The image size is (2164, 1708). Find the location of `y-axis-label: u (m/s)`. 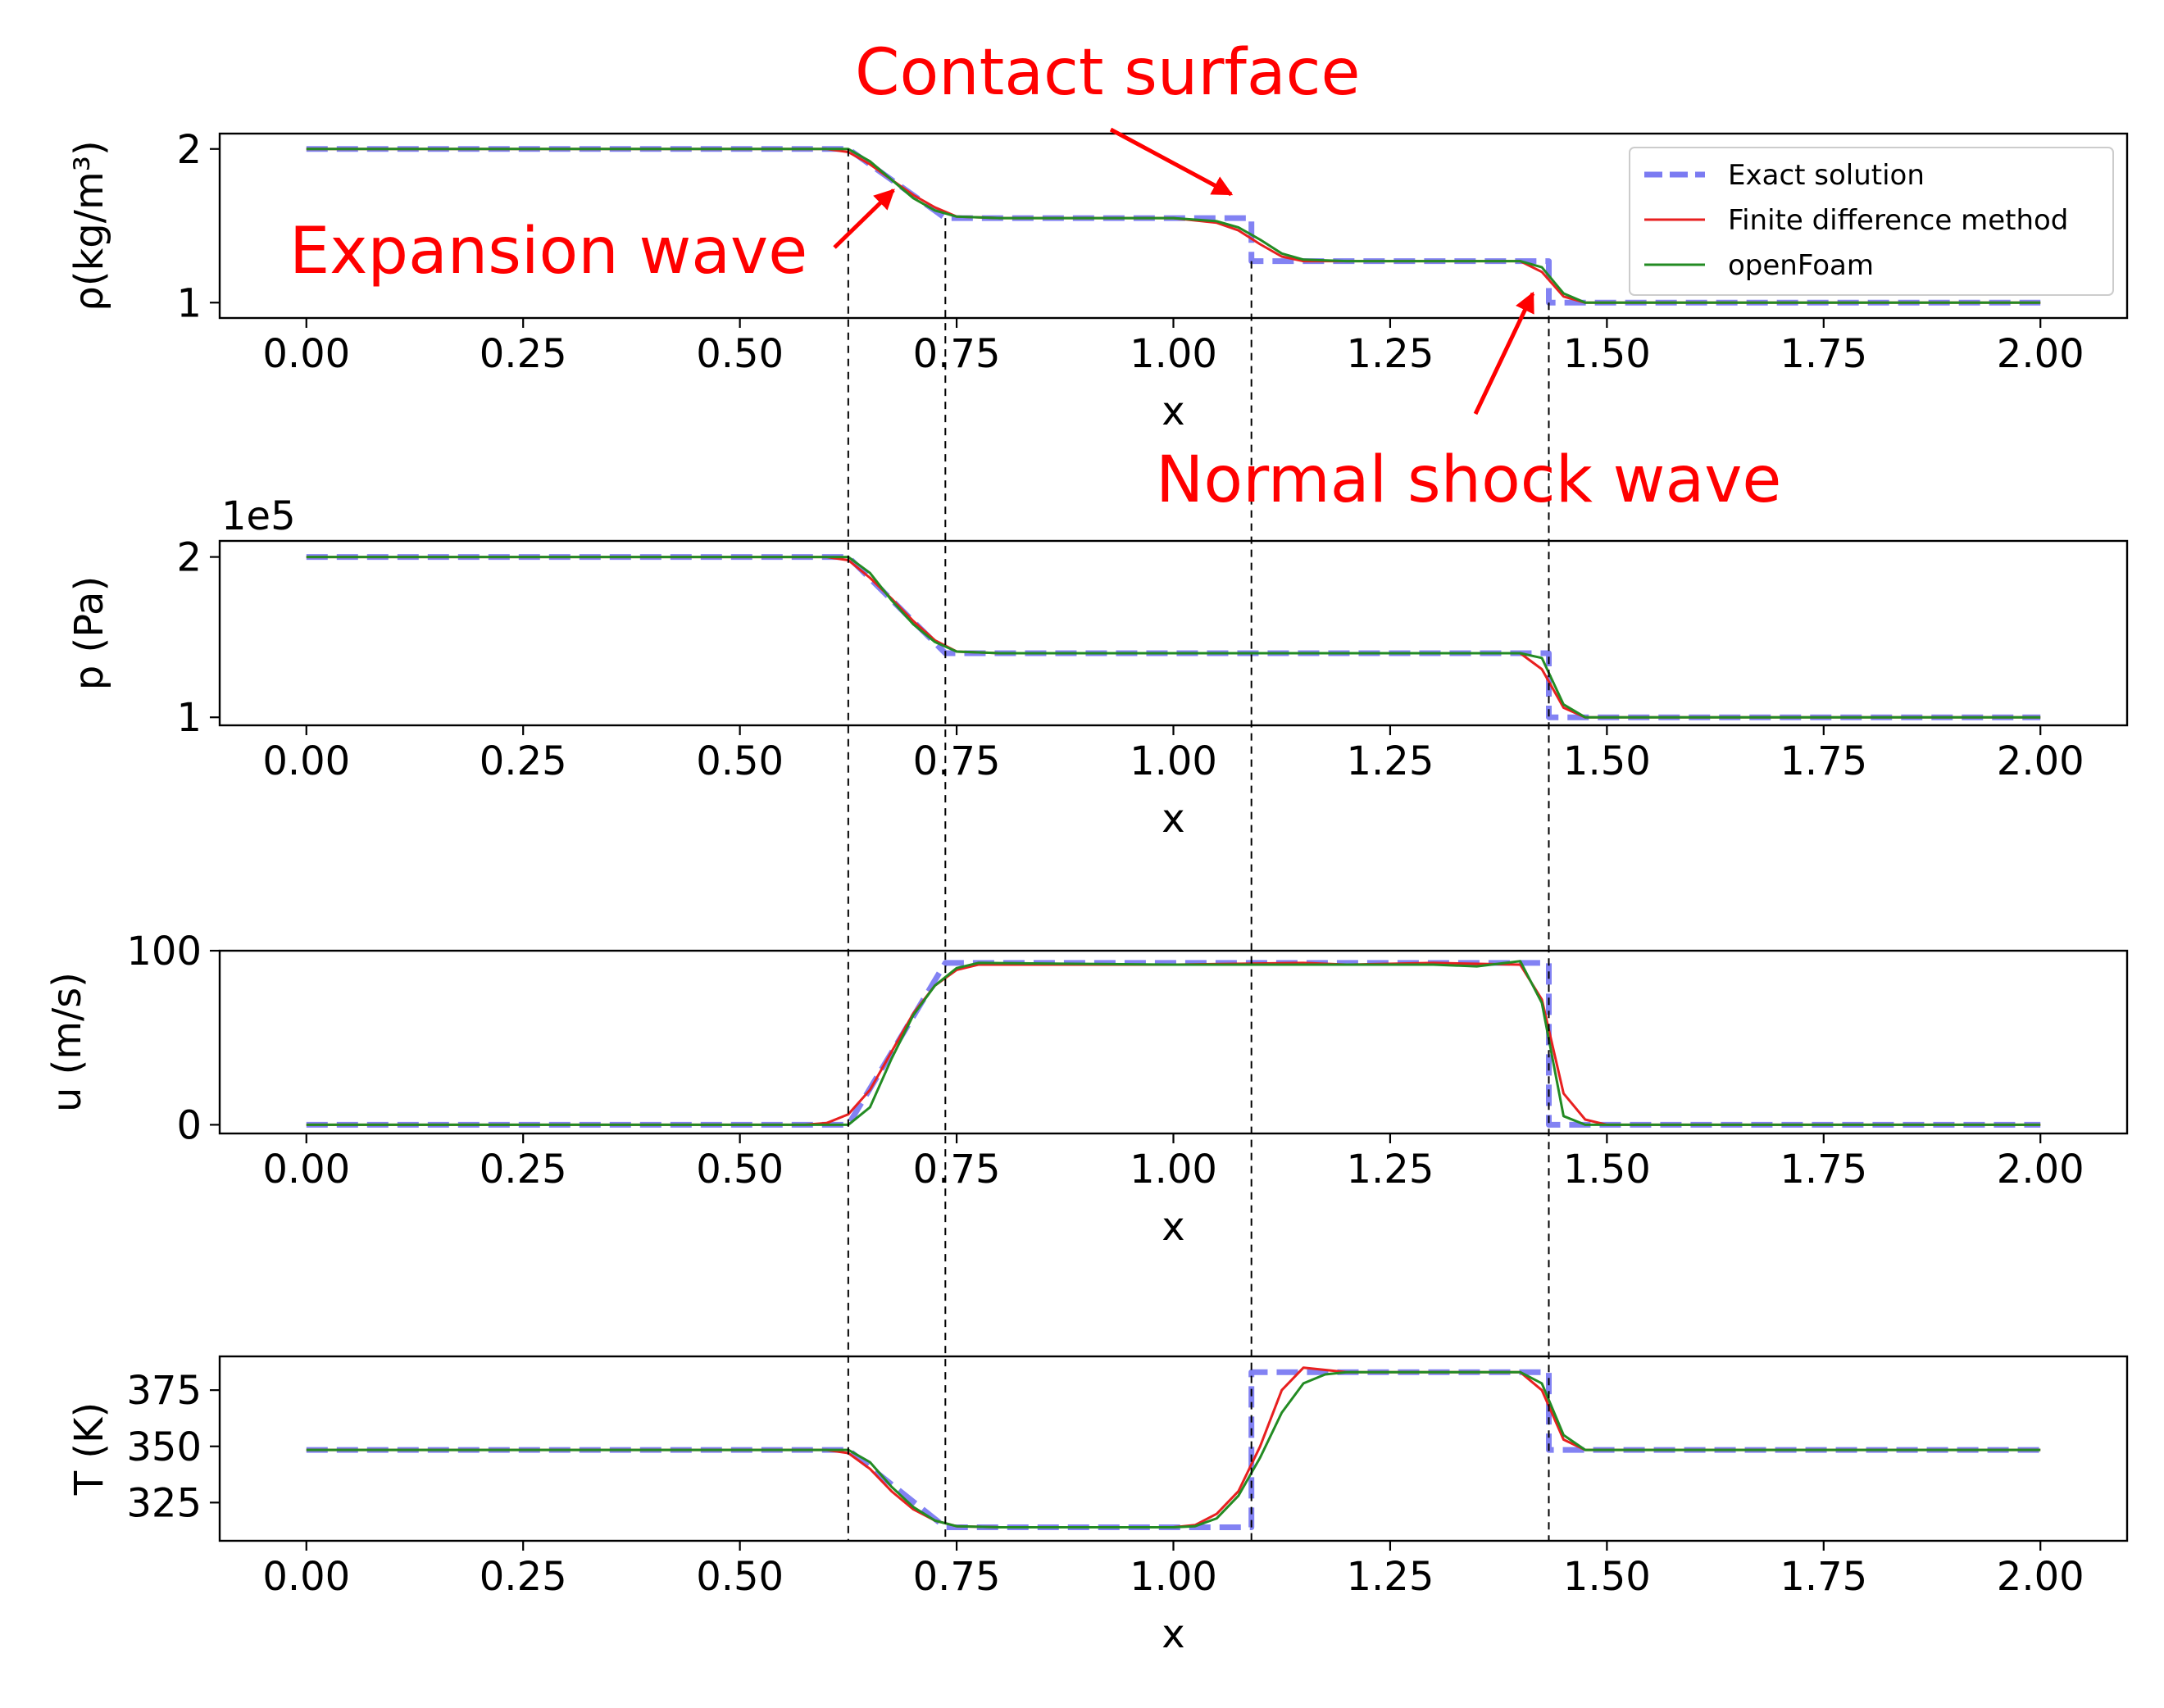

y-axis-label: u (m/s) is located at coordinates (67, 1042).